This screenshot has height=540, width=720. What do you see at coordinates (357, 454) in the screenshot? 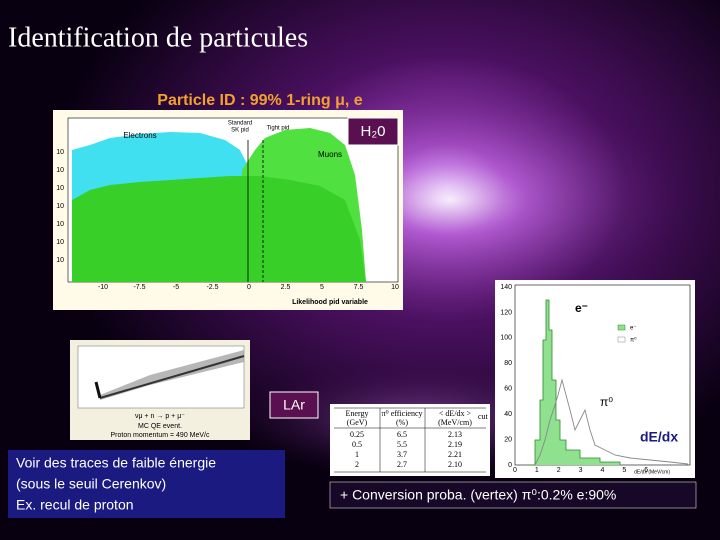
I see `table-cell: 1` at bounding box center [357, 454].